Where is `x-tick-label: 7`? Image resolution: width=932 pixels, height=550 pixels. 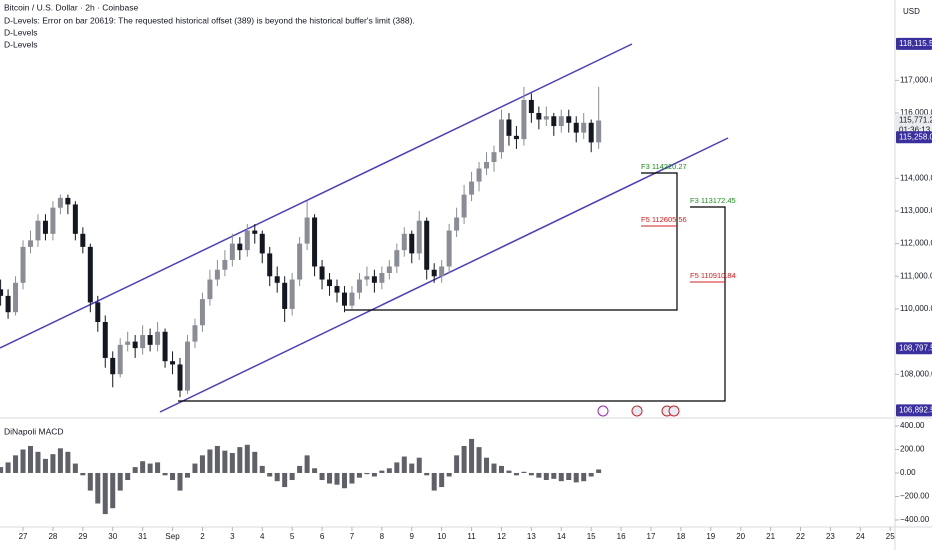
x-tick-label: 7 is located at coordinates (352, 536).